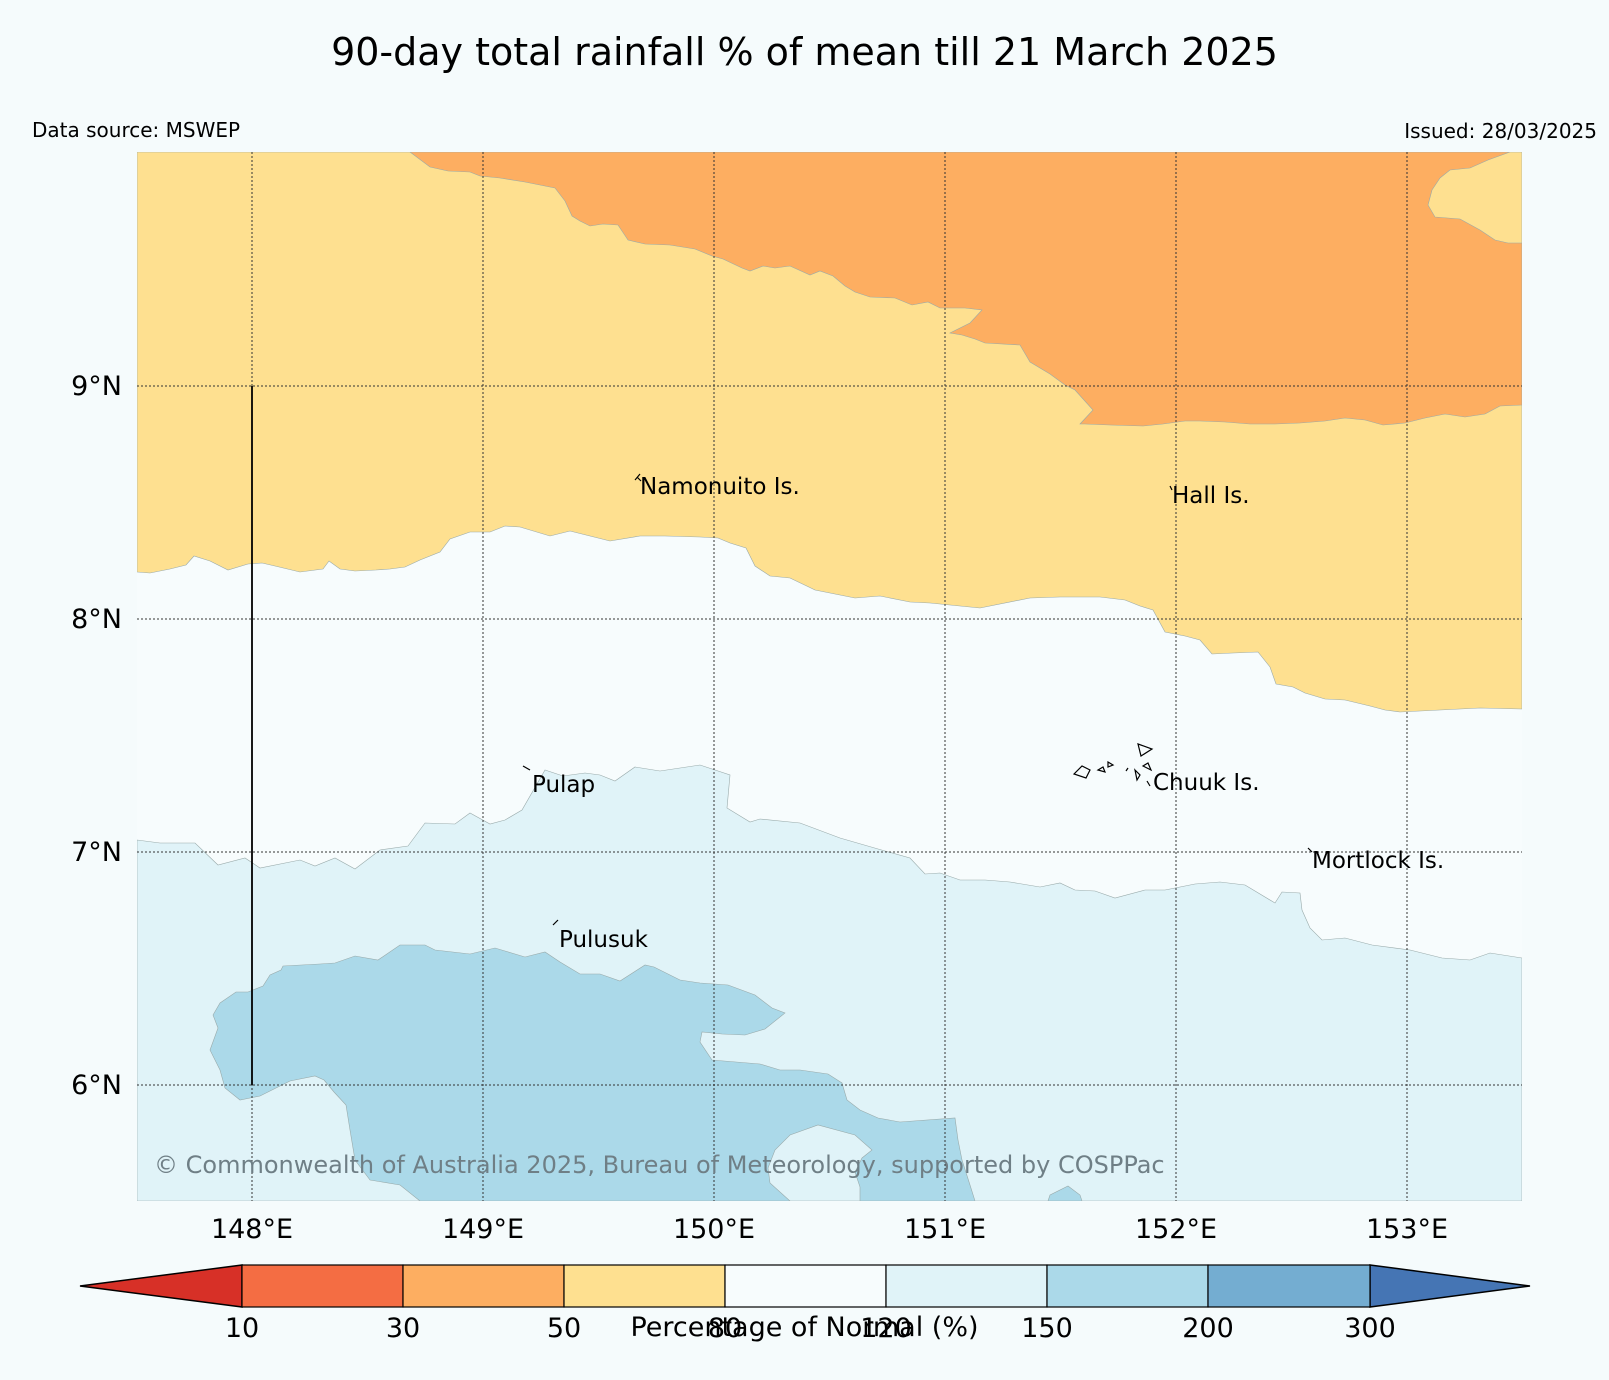 This screenshot has width=1609, height=1380. I want to click on lon-label-152e: 152°E, so click(1176, 1229).